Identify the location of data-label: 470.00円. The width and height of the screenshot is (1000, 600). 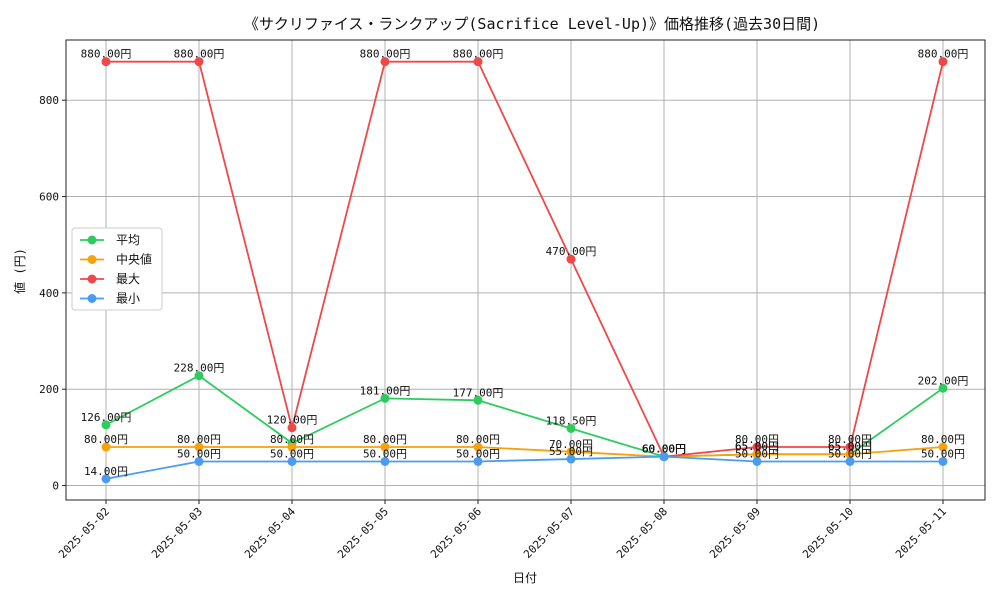
(571, 251).